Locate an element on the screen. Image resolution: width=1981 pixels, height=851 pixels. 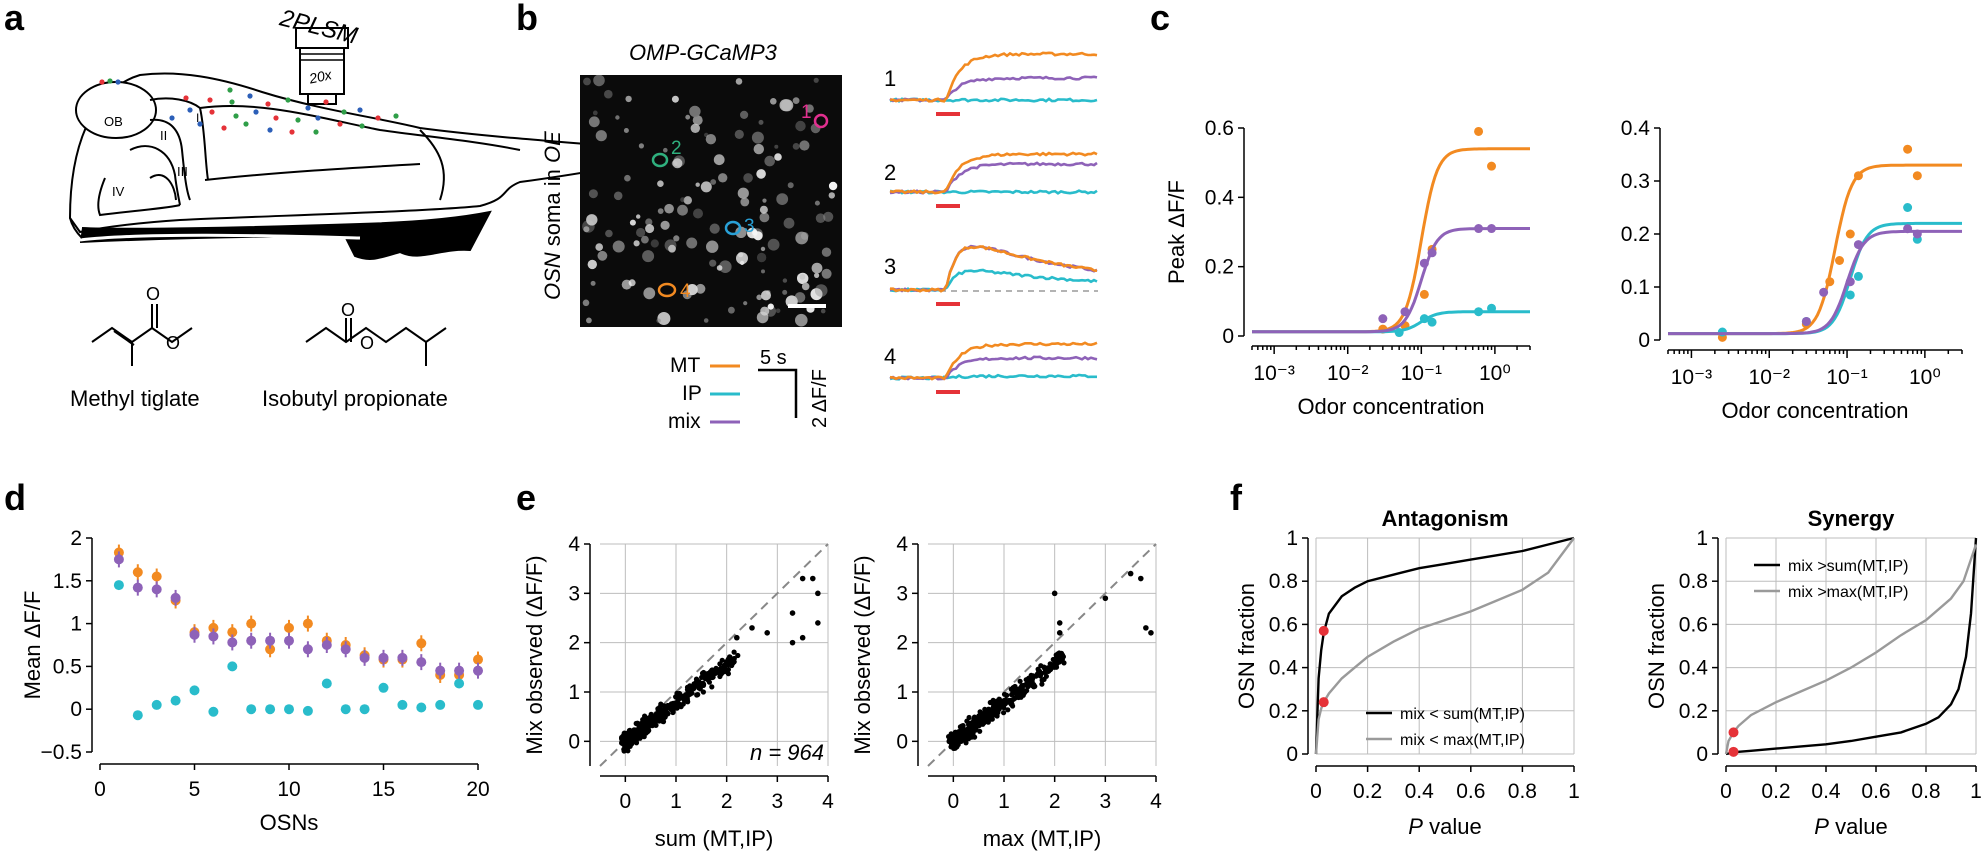
panel-a: 2PLSM 20x OB I II III IV is located at coordinates (365, 207).